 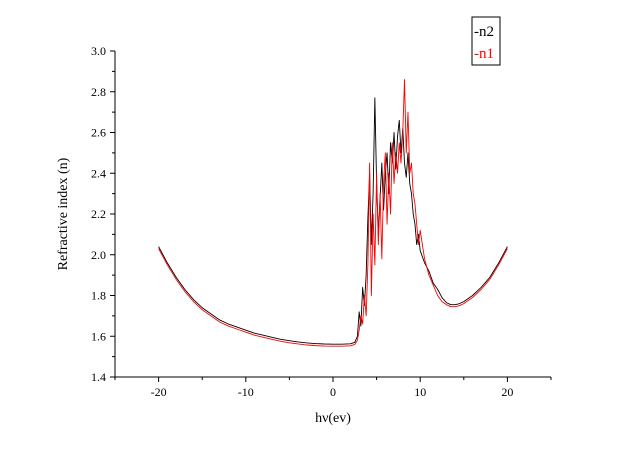 What do you see at coordinates (98, 336) in the screenshot?
I see `y-tick-label: 1.6` at bounding box center [98, 336].